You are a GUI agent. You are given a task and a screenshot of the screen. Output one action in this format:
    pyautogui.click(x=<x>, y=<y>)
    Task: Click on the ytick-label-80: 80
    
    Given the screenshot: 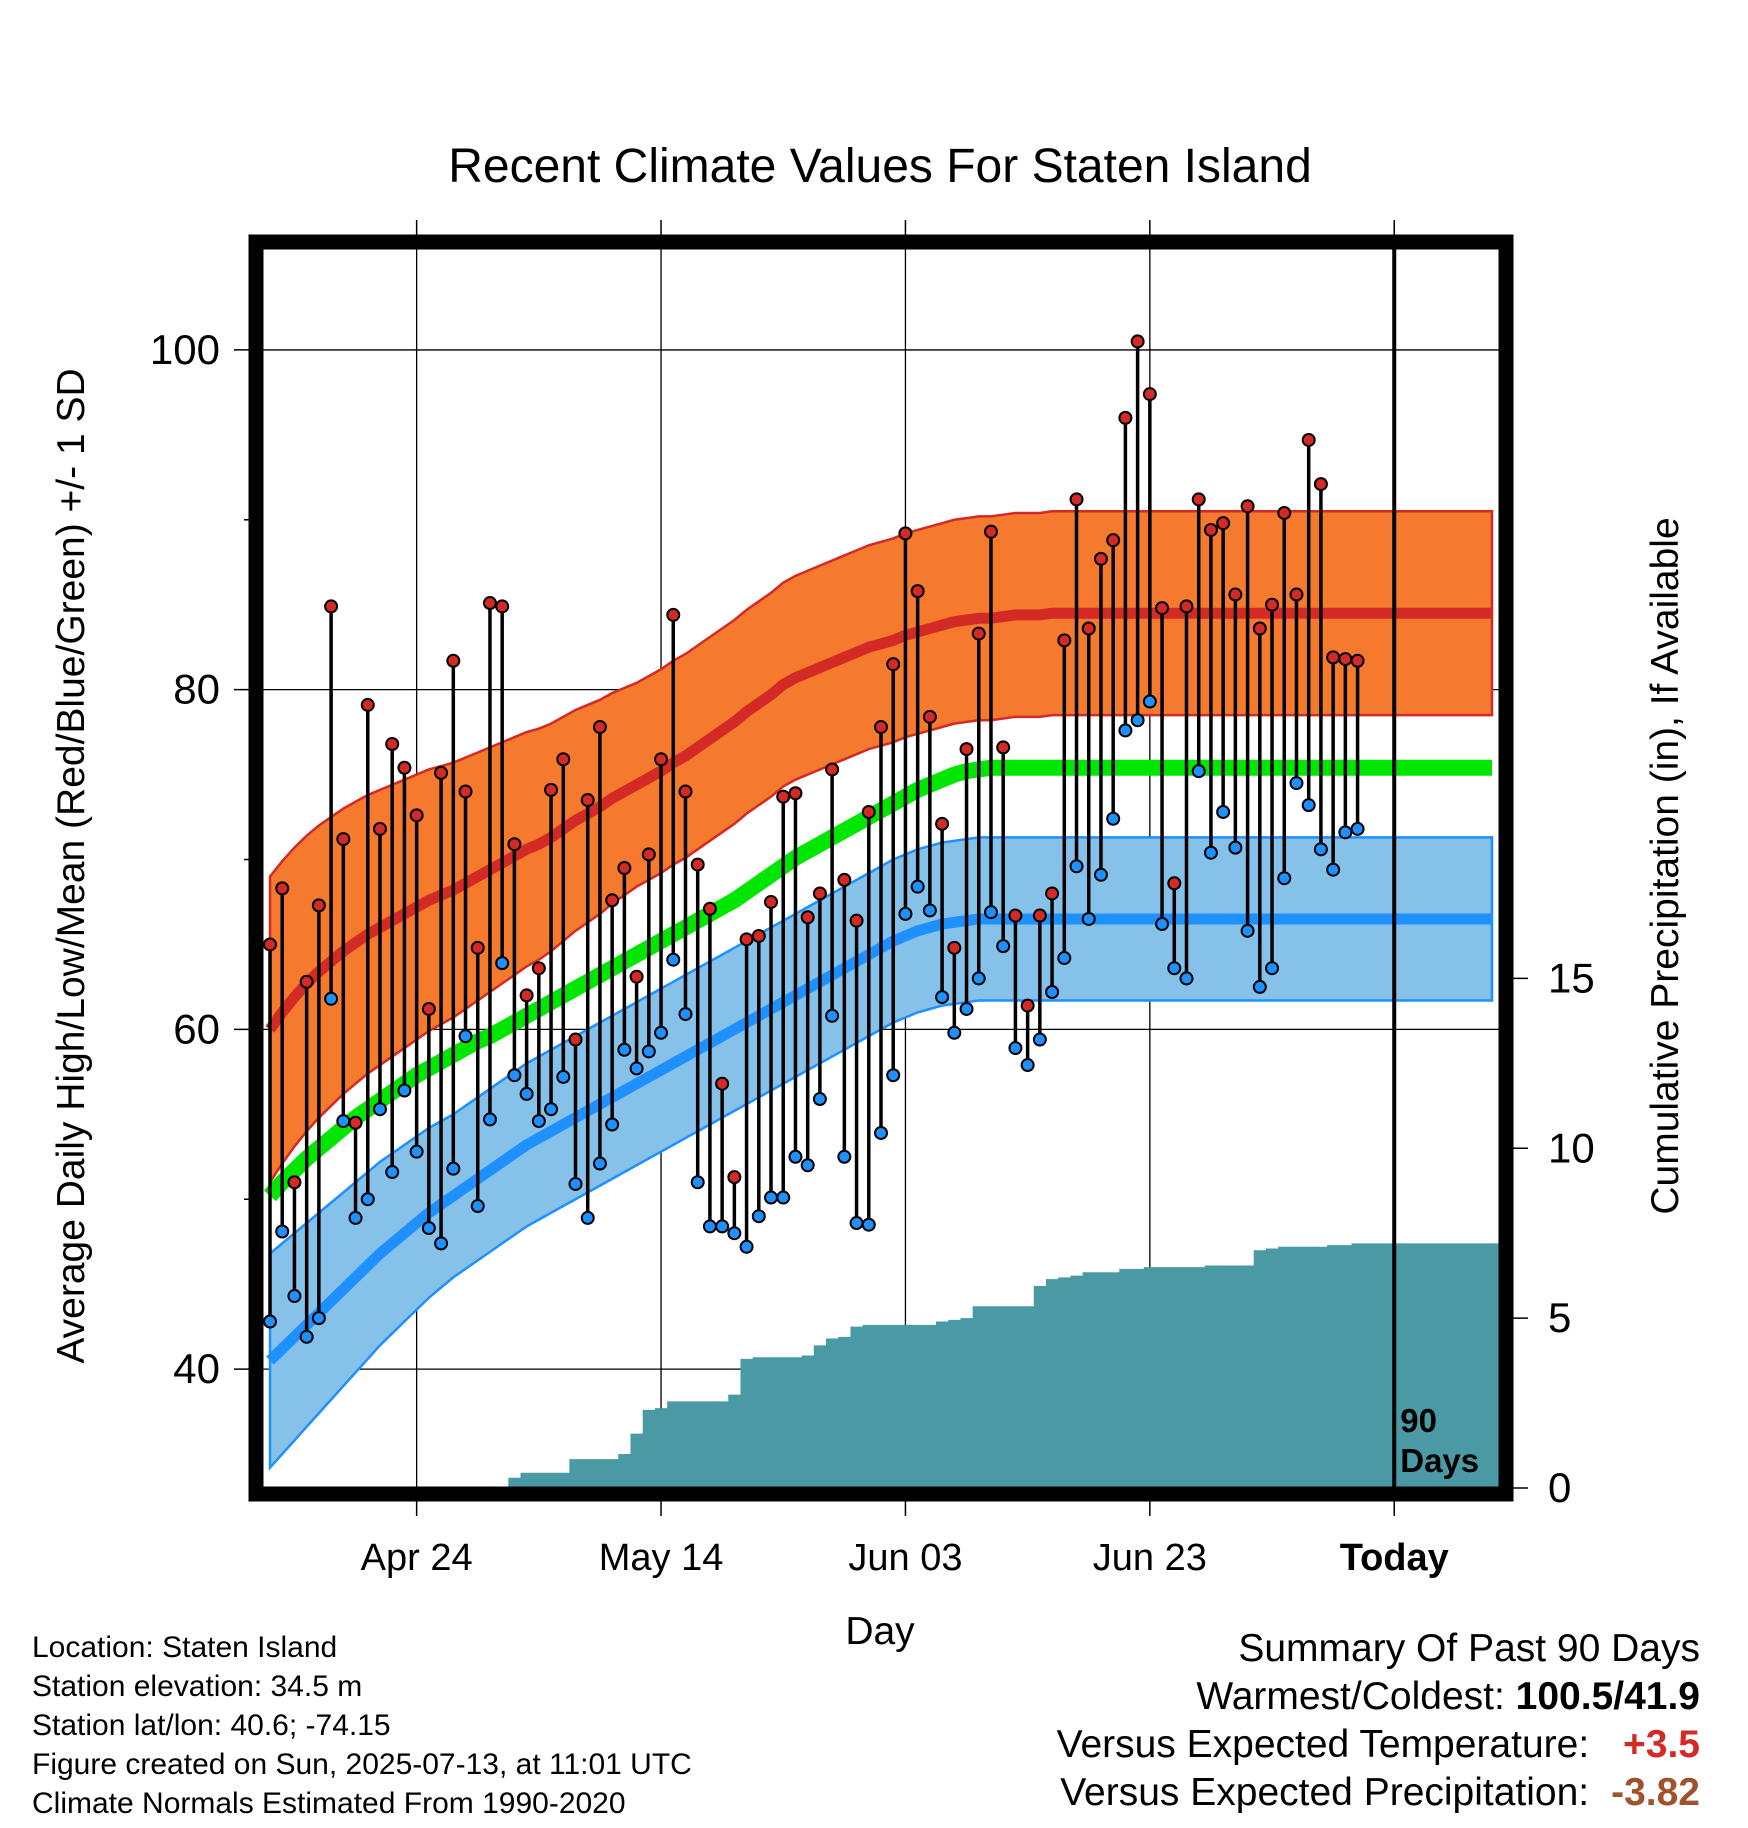 What is the action you would take?
    pyautogui.click(x=196, y=689)
    